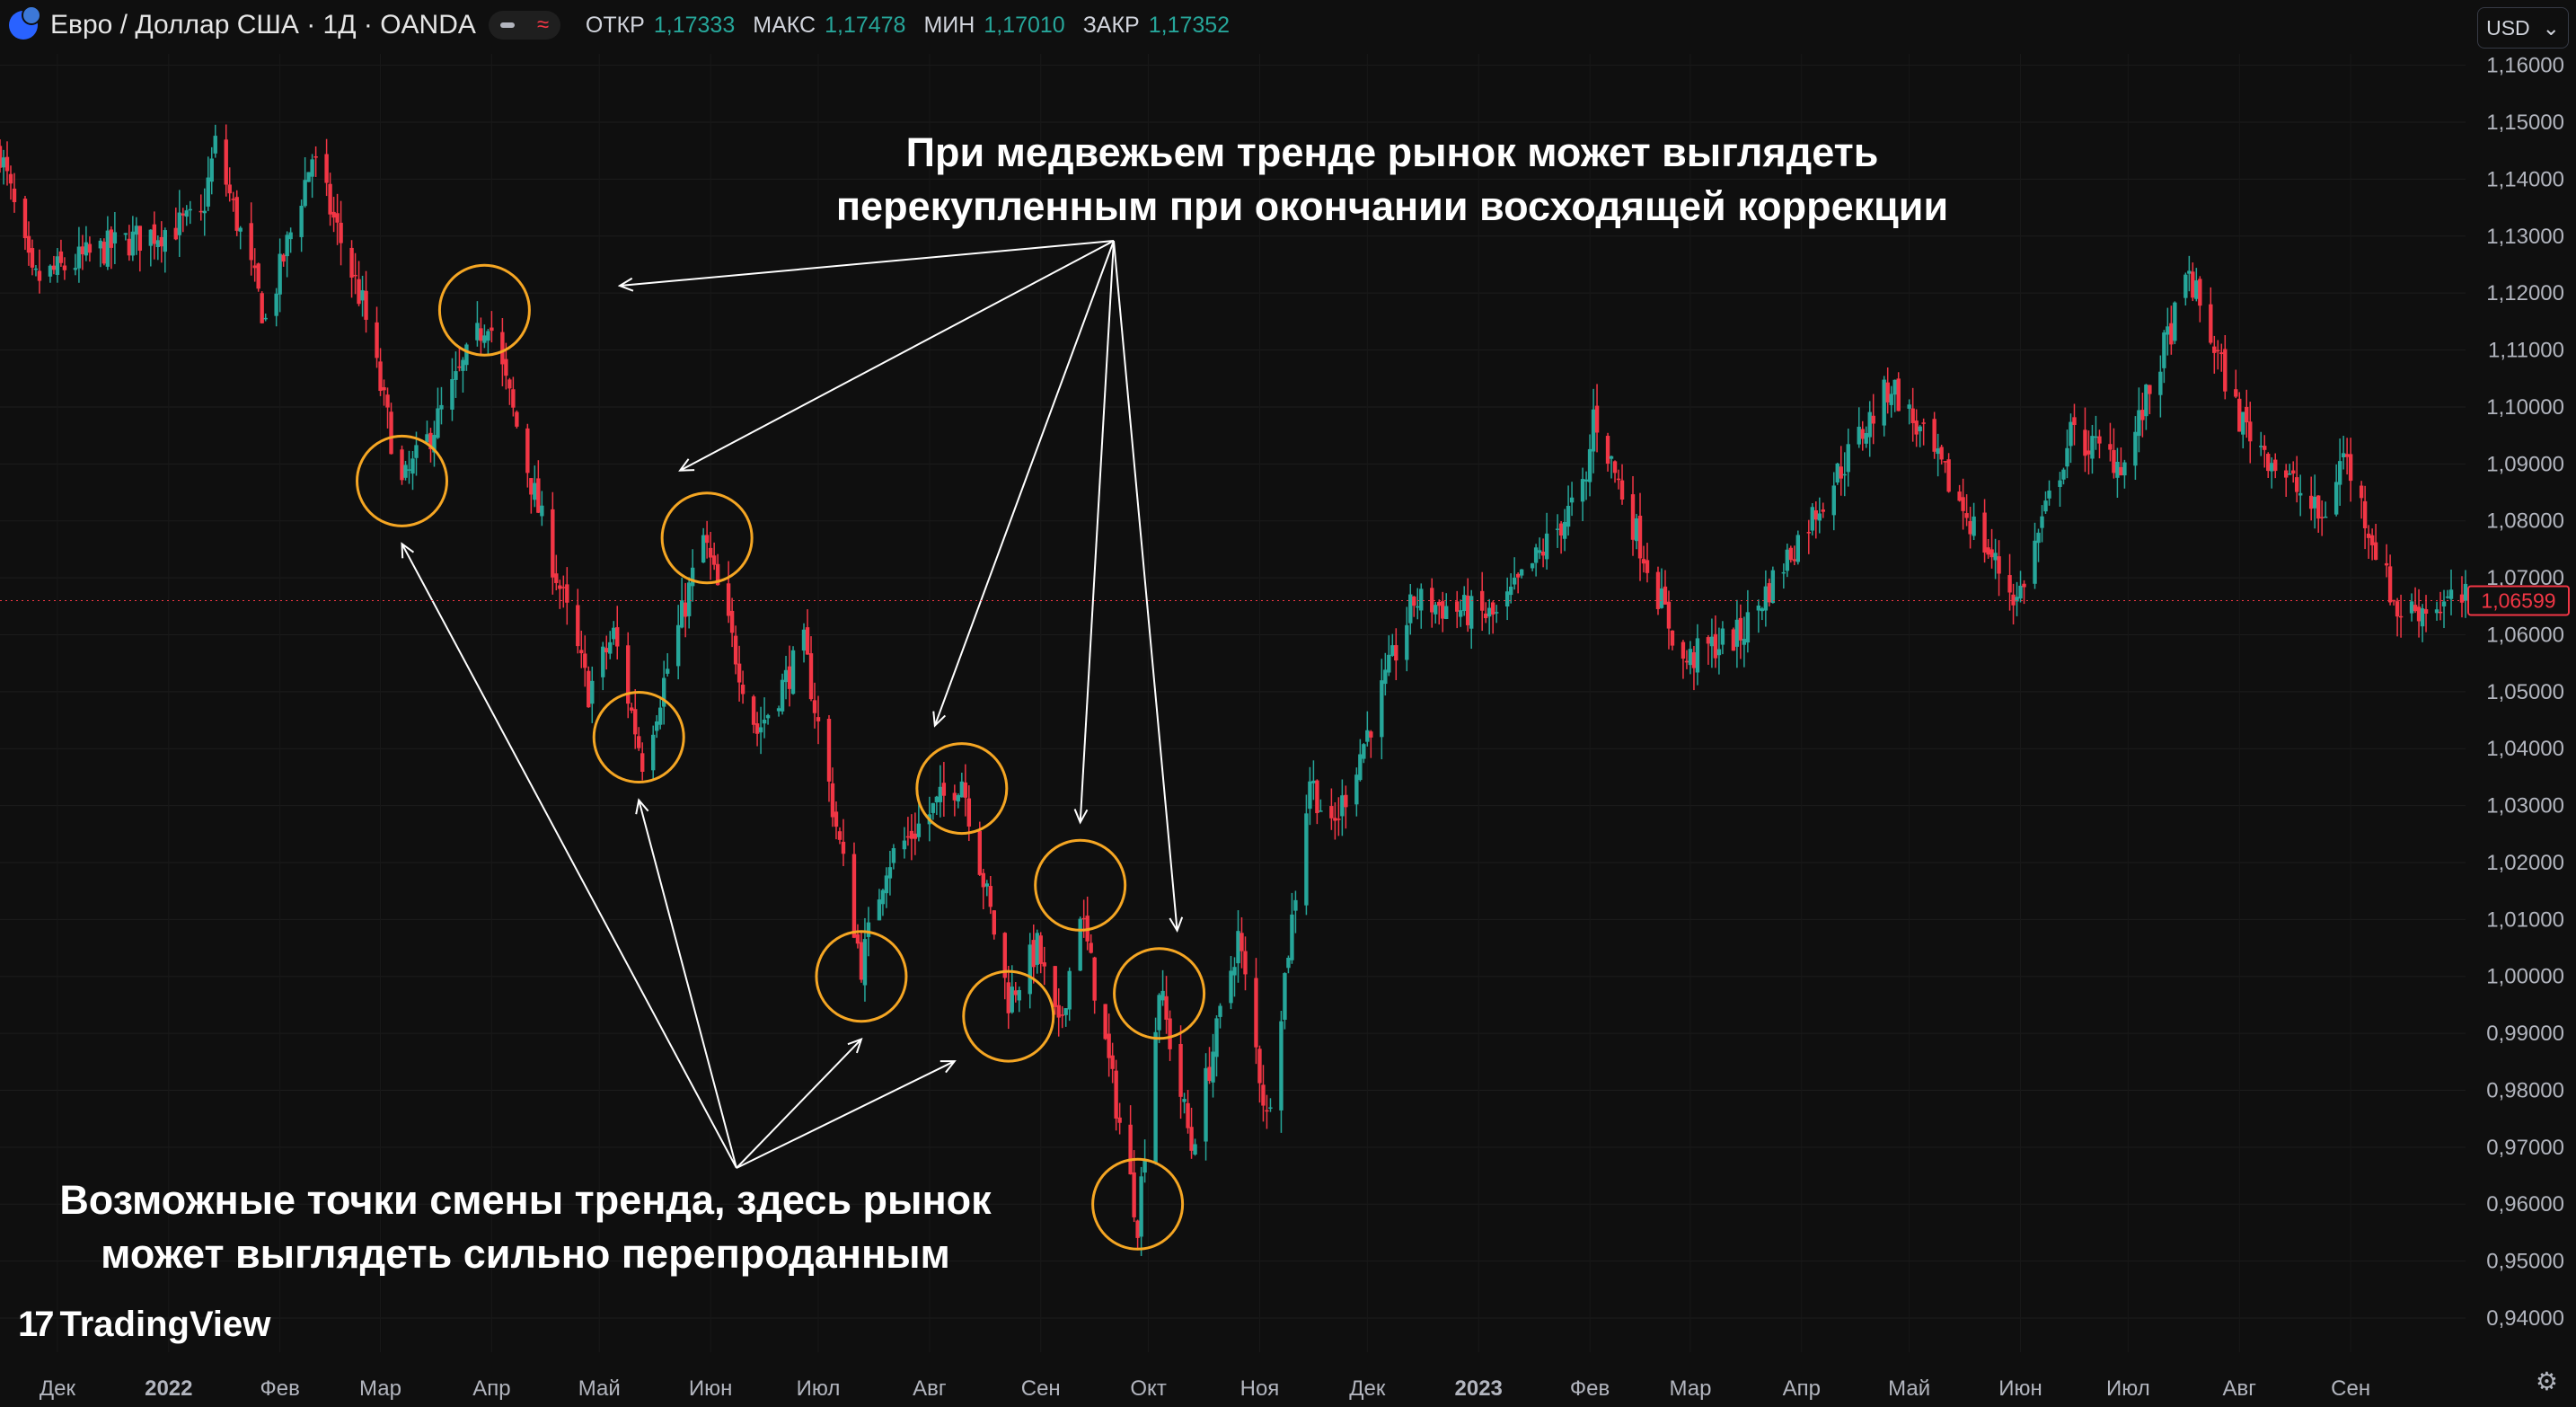  Describe the element at coordinates (2350, 1389) in the screenshot. I see `x-tick-label: Сен` at that location.